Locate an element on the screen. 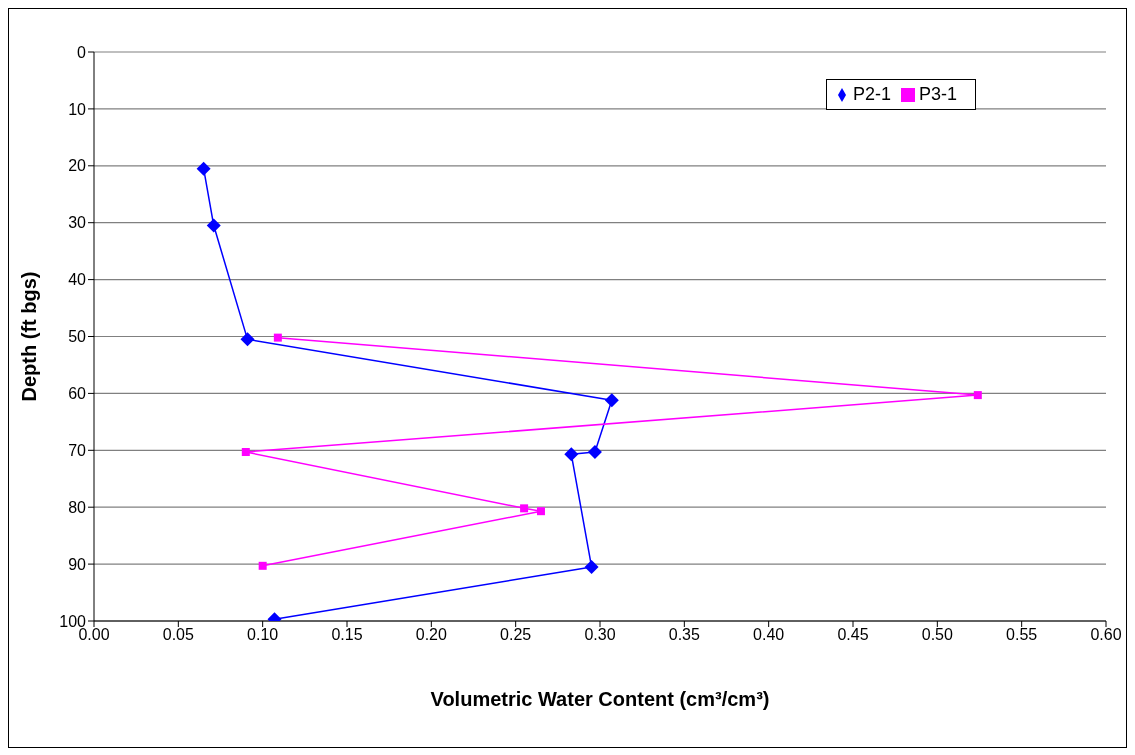 The height and width of the screenshot is (755, 1135). y-tick-label: 60 is located at coordinates (77, 394).